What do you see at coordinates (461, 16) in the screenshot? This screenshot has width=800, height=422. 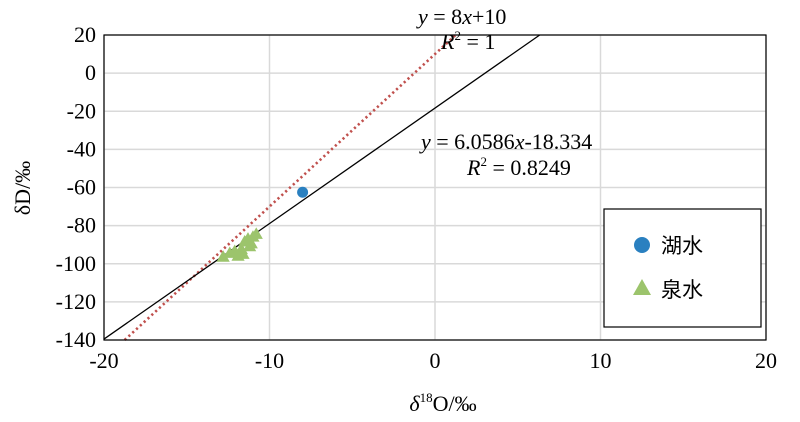 I see `line1-equation: y = 8x+10` at bounding box center [461, 16].